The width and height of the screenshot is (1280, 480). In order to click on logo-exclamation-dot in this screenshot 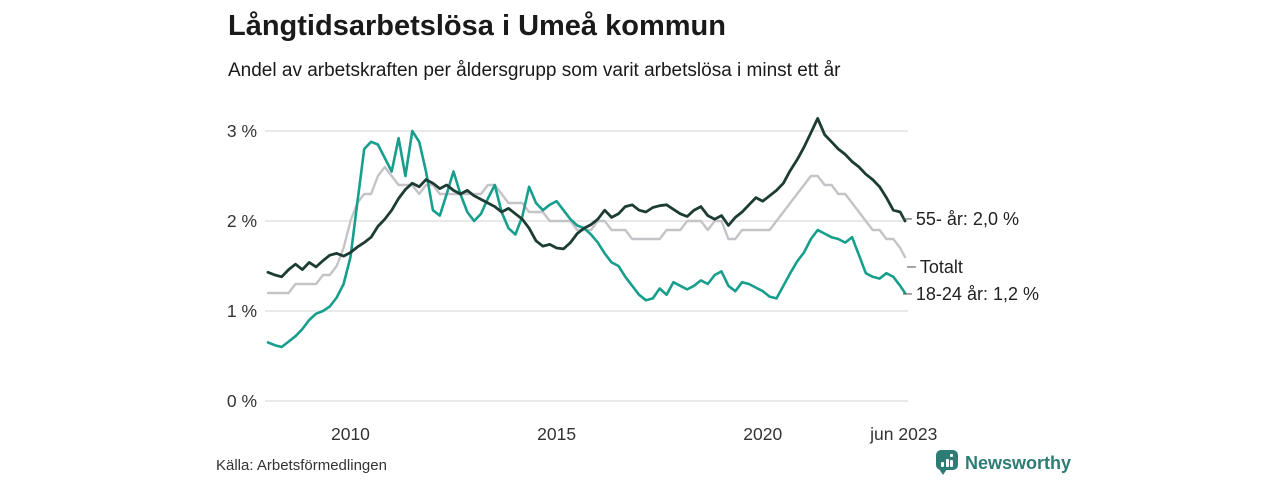, I will do `click(951, 455)`.